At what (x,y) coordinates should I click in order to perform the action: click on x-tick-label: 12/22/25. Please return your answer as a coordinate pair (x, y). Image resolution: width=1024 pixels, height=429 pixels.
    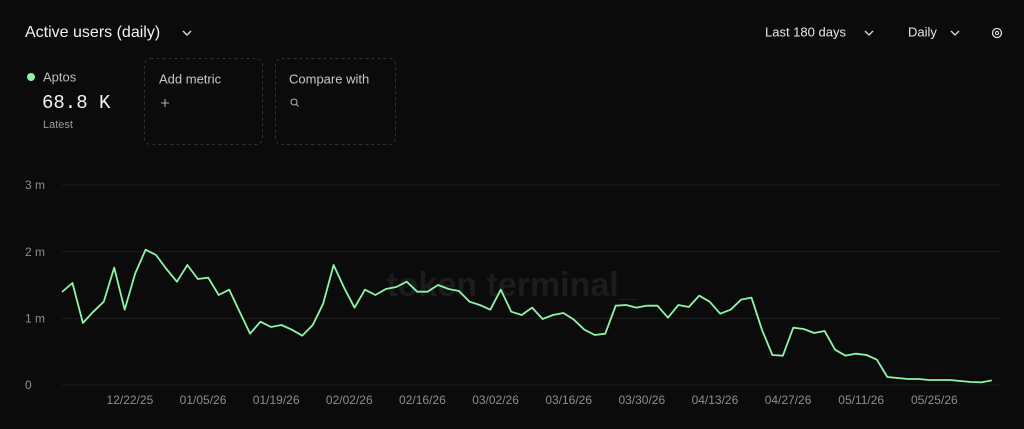
    Looking at the image, I should click on (130, 400).